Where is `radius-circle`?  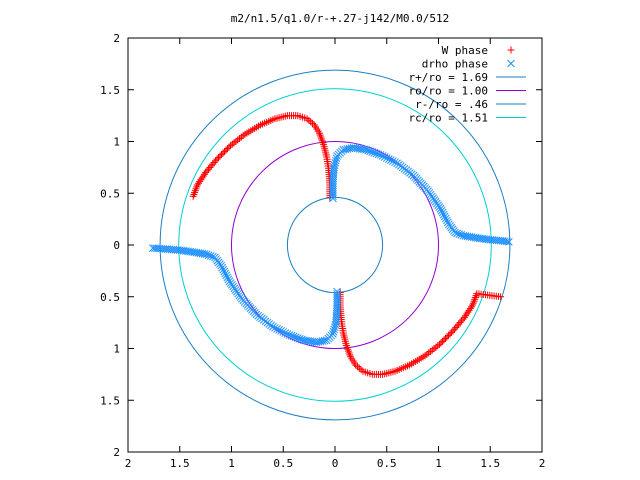
radius-circle is located at coordinates (335, 245).